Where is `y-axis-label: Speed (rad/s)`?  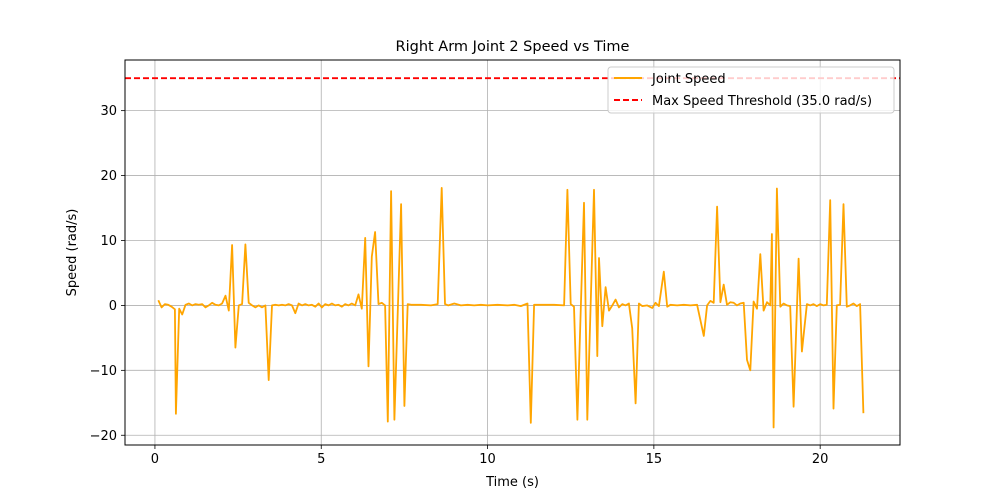 y-axis-label: Speed (rad/s) is located at coordinates (72, 253).